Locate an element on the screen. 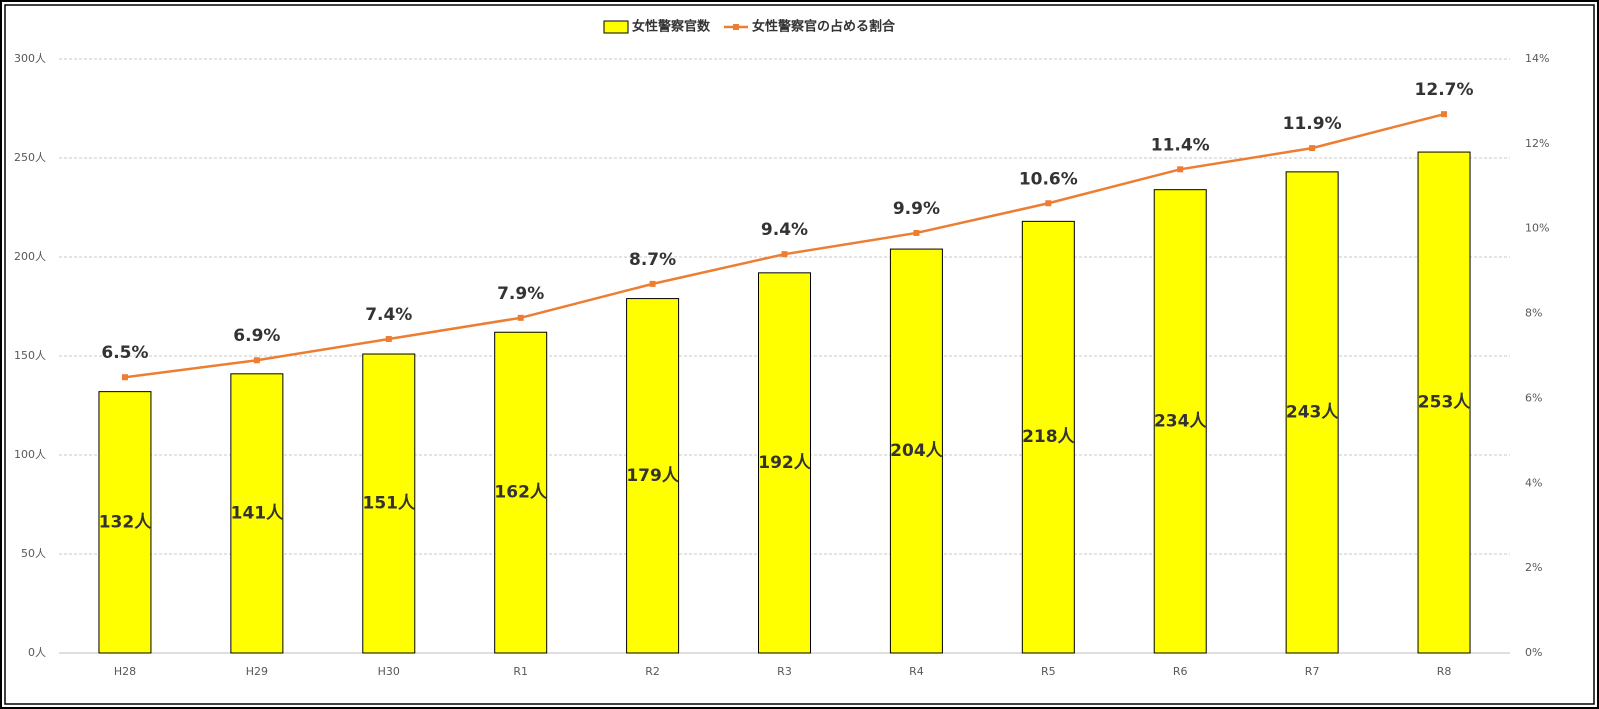 This screenshot has width=1599, height=709. y-tick-label: 250人 is located at coordinates (30, 157).